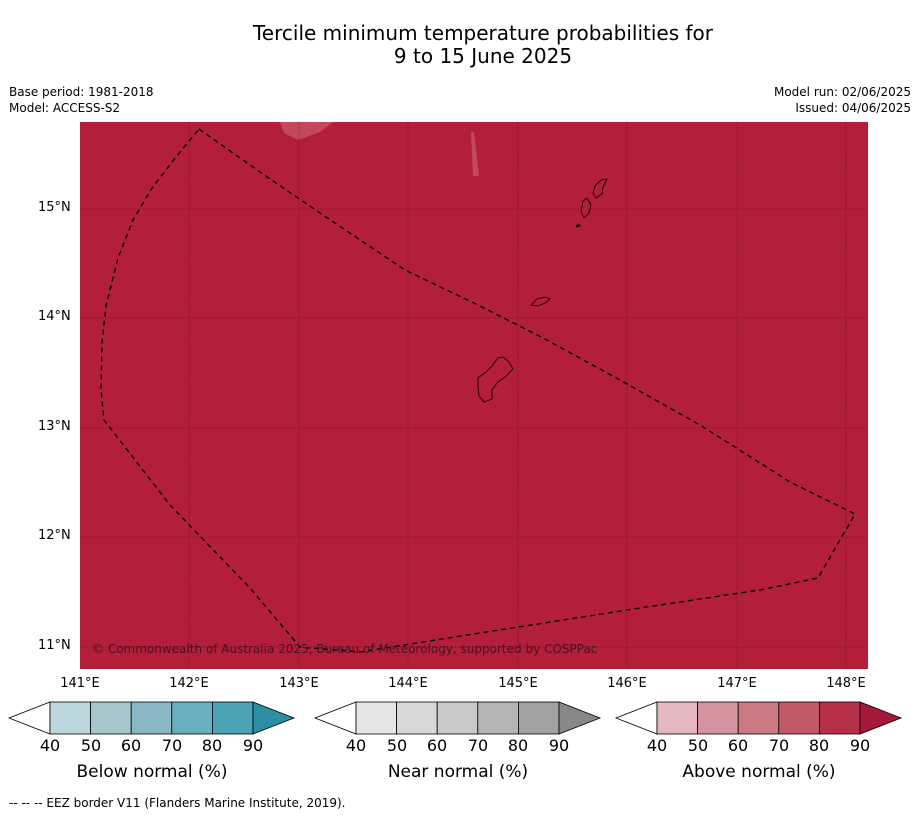 The width and height of the screenshot is (919, 816). Describe the element at coordinates (738, 745) in the screenshot. I see `cbar2-tick-60: 60` at that location.